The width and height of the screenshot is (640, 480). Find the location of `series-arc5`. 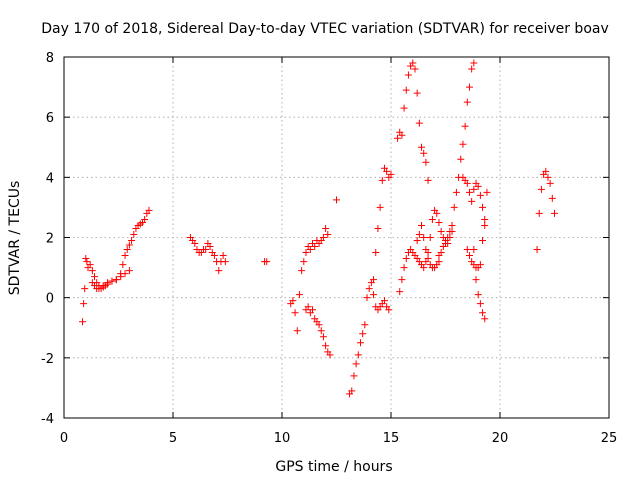

series-arc5 is located at coordinates (309, 279).